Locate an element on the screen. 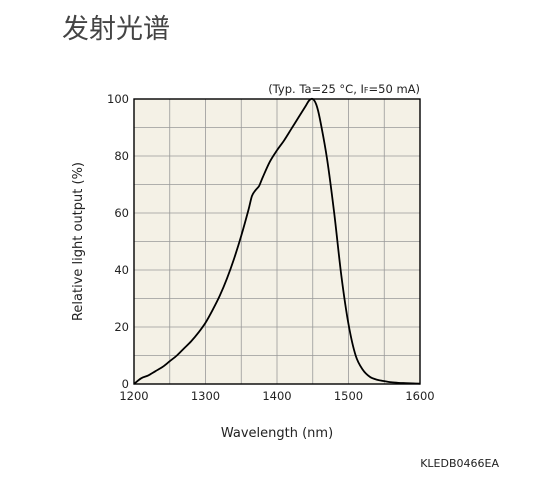  y-tick-label: 0 is located at coordinates (125, 384).